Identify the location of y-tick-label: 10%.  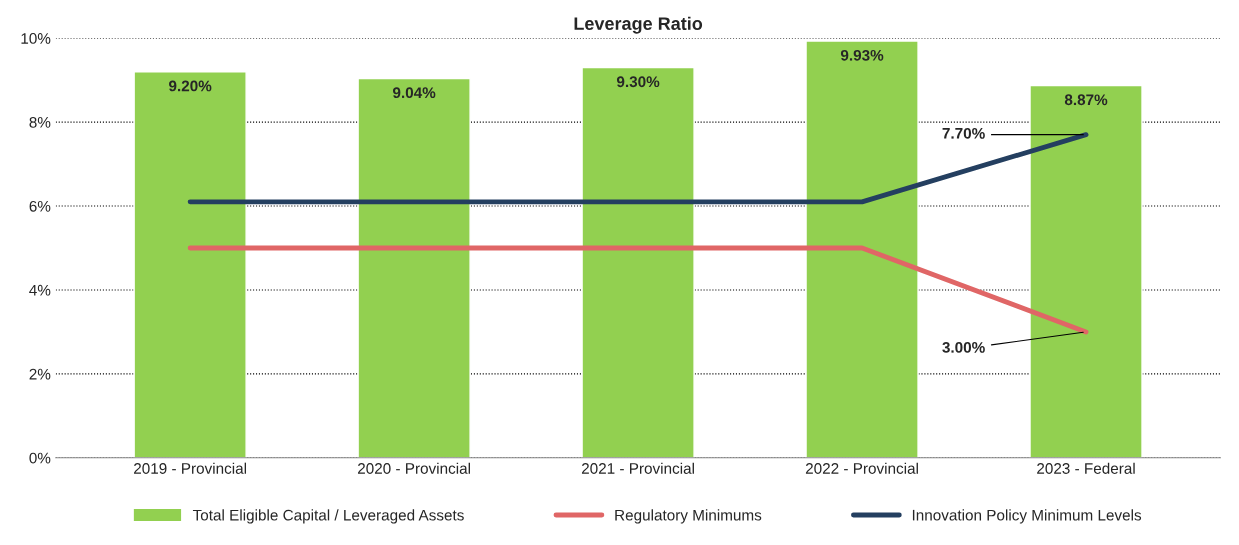
(36, 38).